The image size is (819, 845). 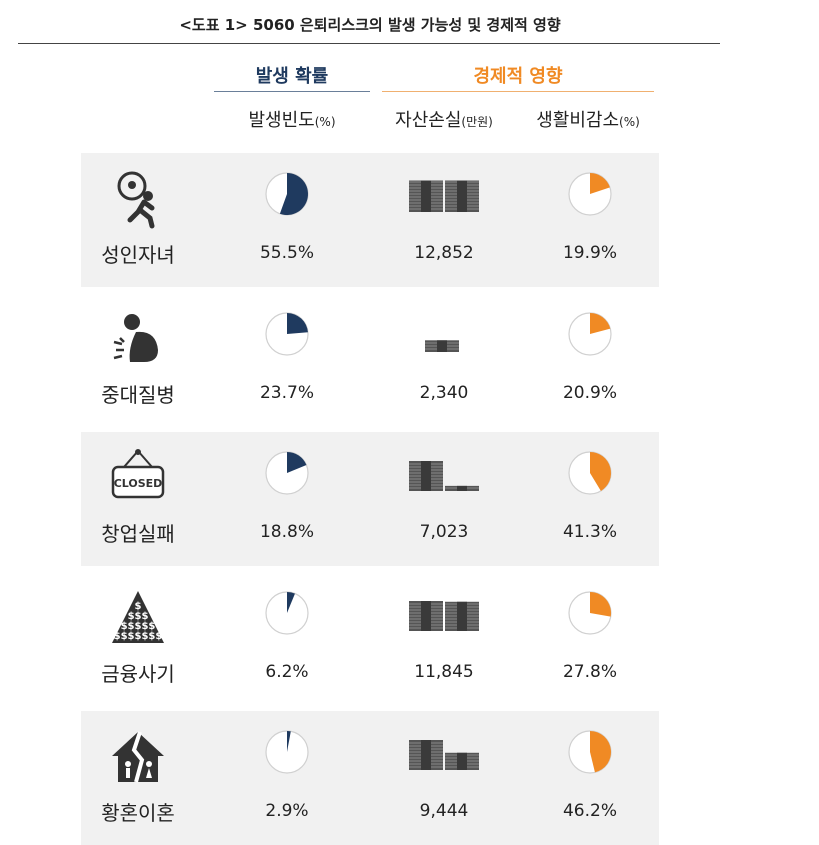 What do you see at coordinates (287, 672) in the screenshot?
I see `frequency-value: 6.2%` at bounding box center [287, 672].